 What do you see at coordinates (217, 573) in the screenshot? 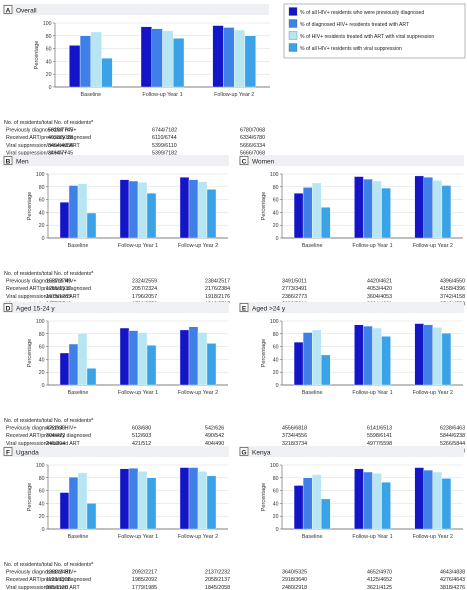
I see `table-cell: 2137/2232` at bounding box center [217, 573].